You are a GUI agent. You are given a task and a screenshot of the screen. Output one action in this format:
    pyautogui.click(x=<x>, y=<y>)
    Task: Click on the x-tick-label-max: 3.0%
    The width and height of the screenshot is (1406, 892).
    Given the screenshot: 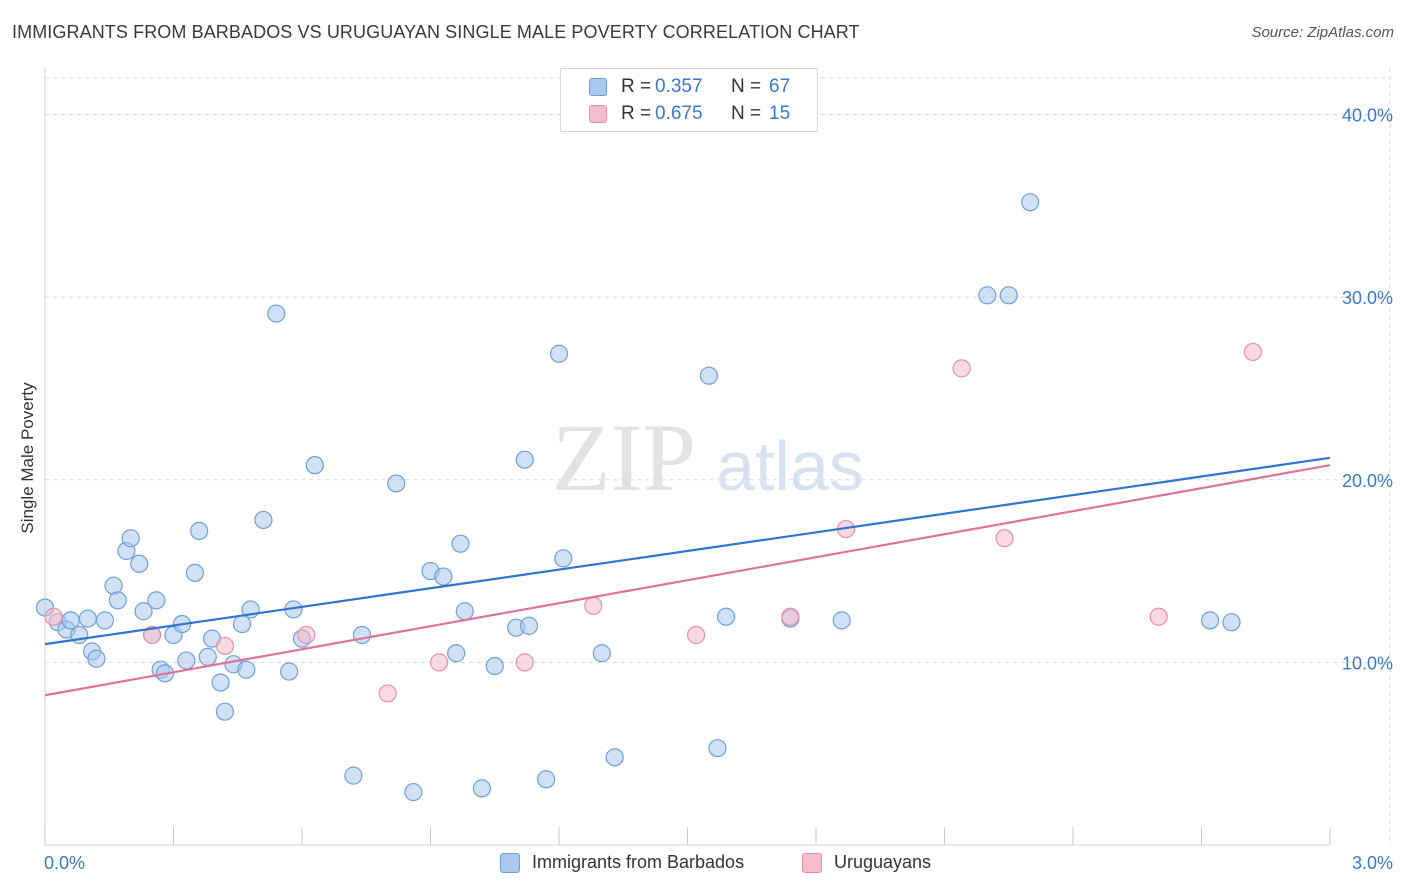 What is the action you would take?
    pyautogui.click(x=1372, y=863)
    